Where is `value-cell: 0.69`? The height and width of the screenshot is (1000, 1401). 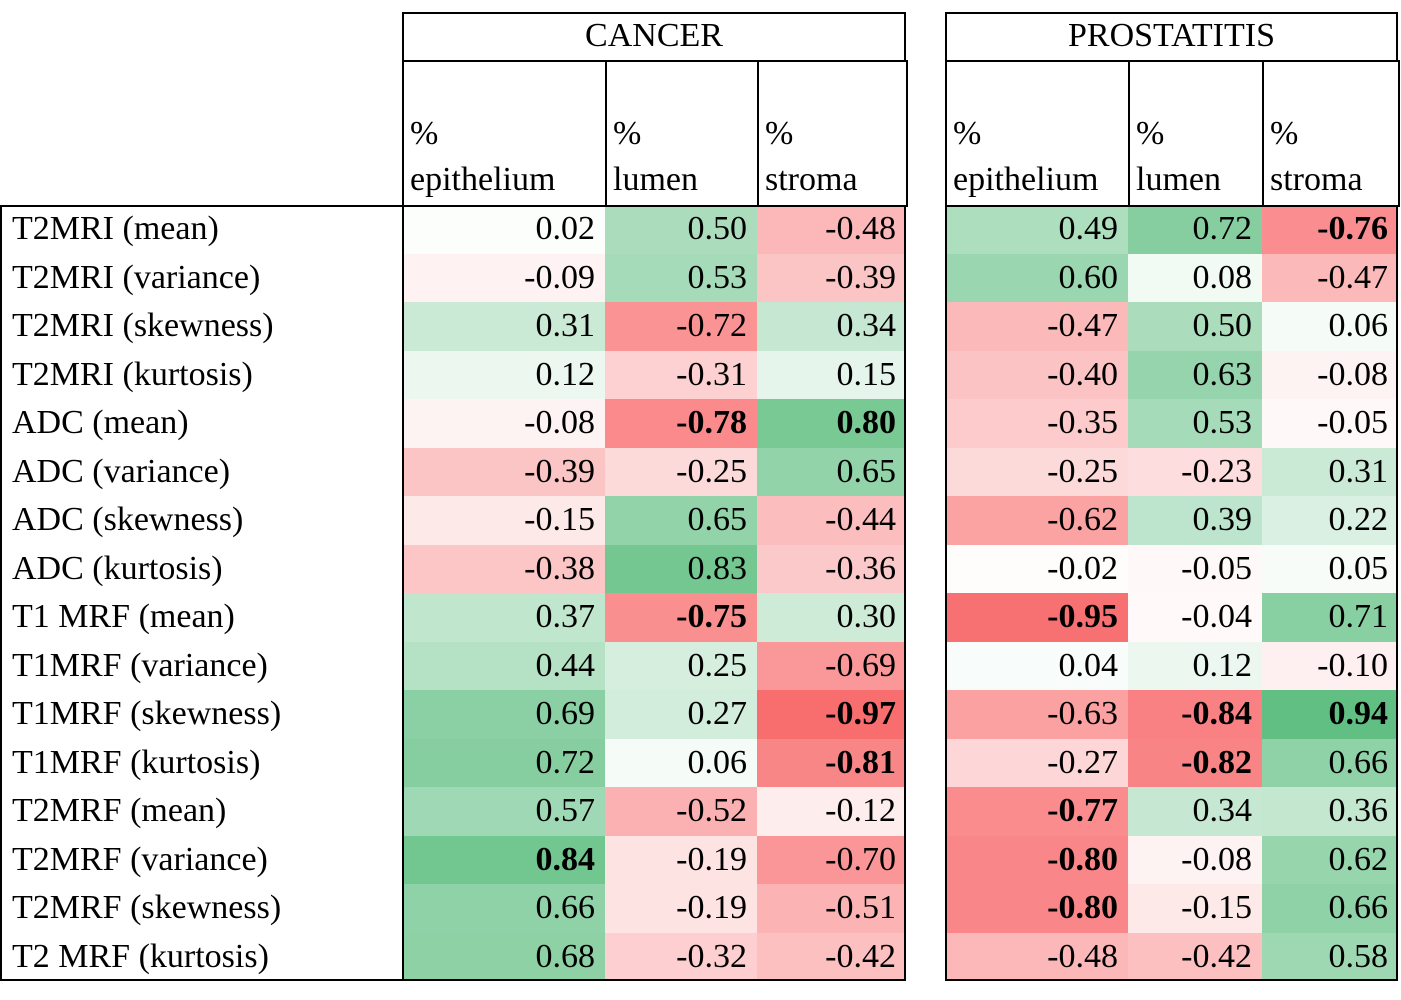 value-cell: 0.69 is located at coordinates (503, 714).